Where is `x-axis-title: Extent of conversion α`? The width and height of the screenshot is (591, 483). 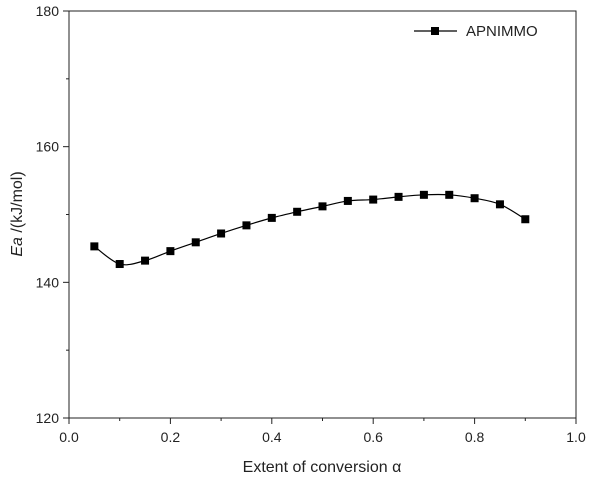 x-axis-title: Extent of conversion α is located at coordinates (322, 467).